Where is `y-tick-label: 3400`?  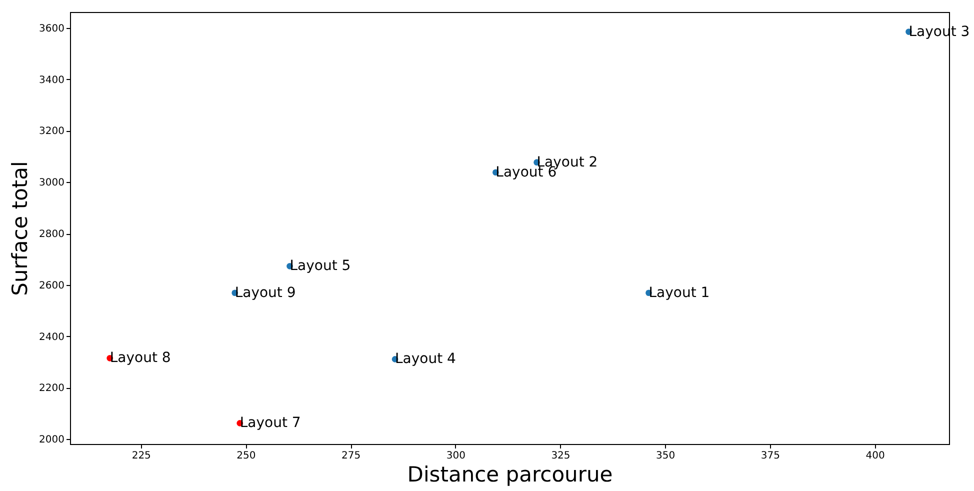
y-tick-label: 3400 is located at coordinates (51, 80).